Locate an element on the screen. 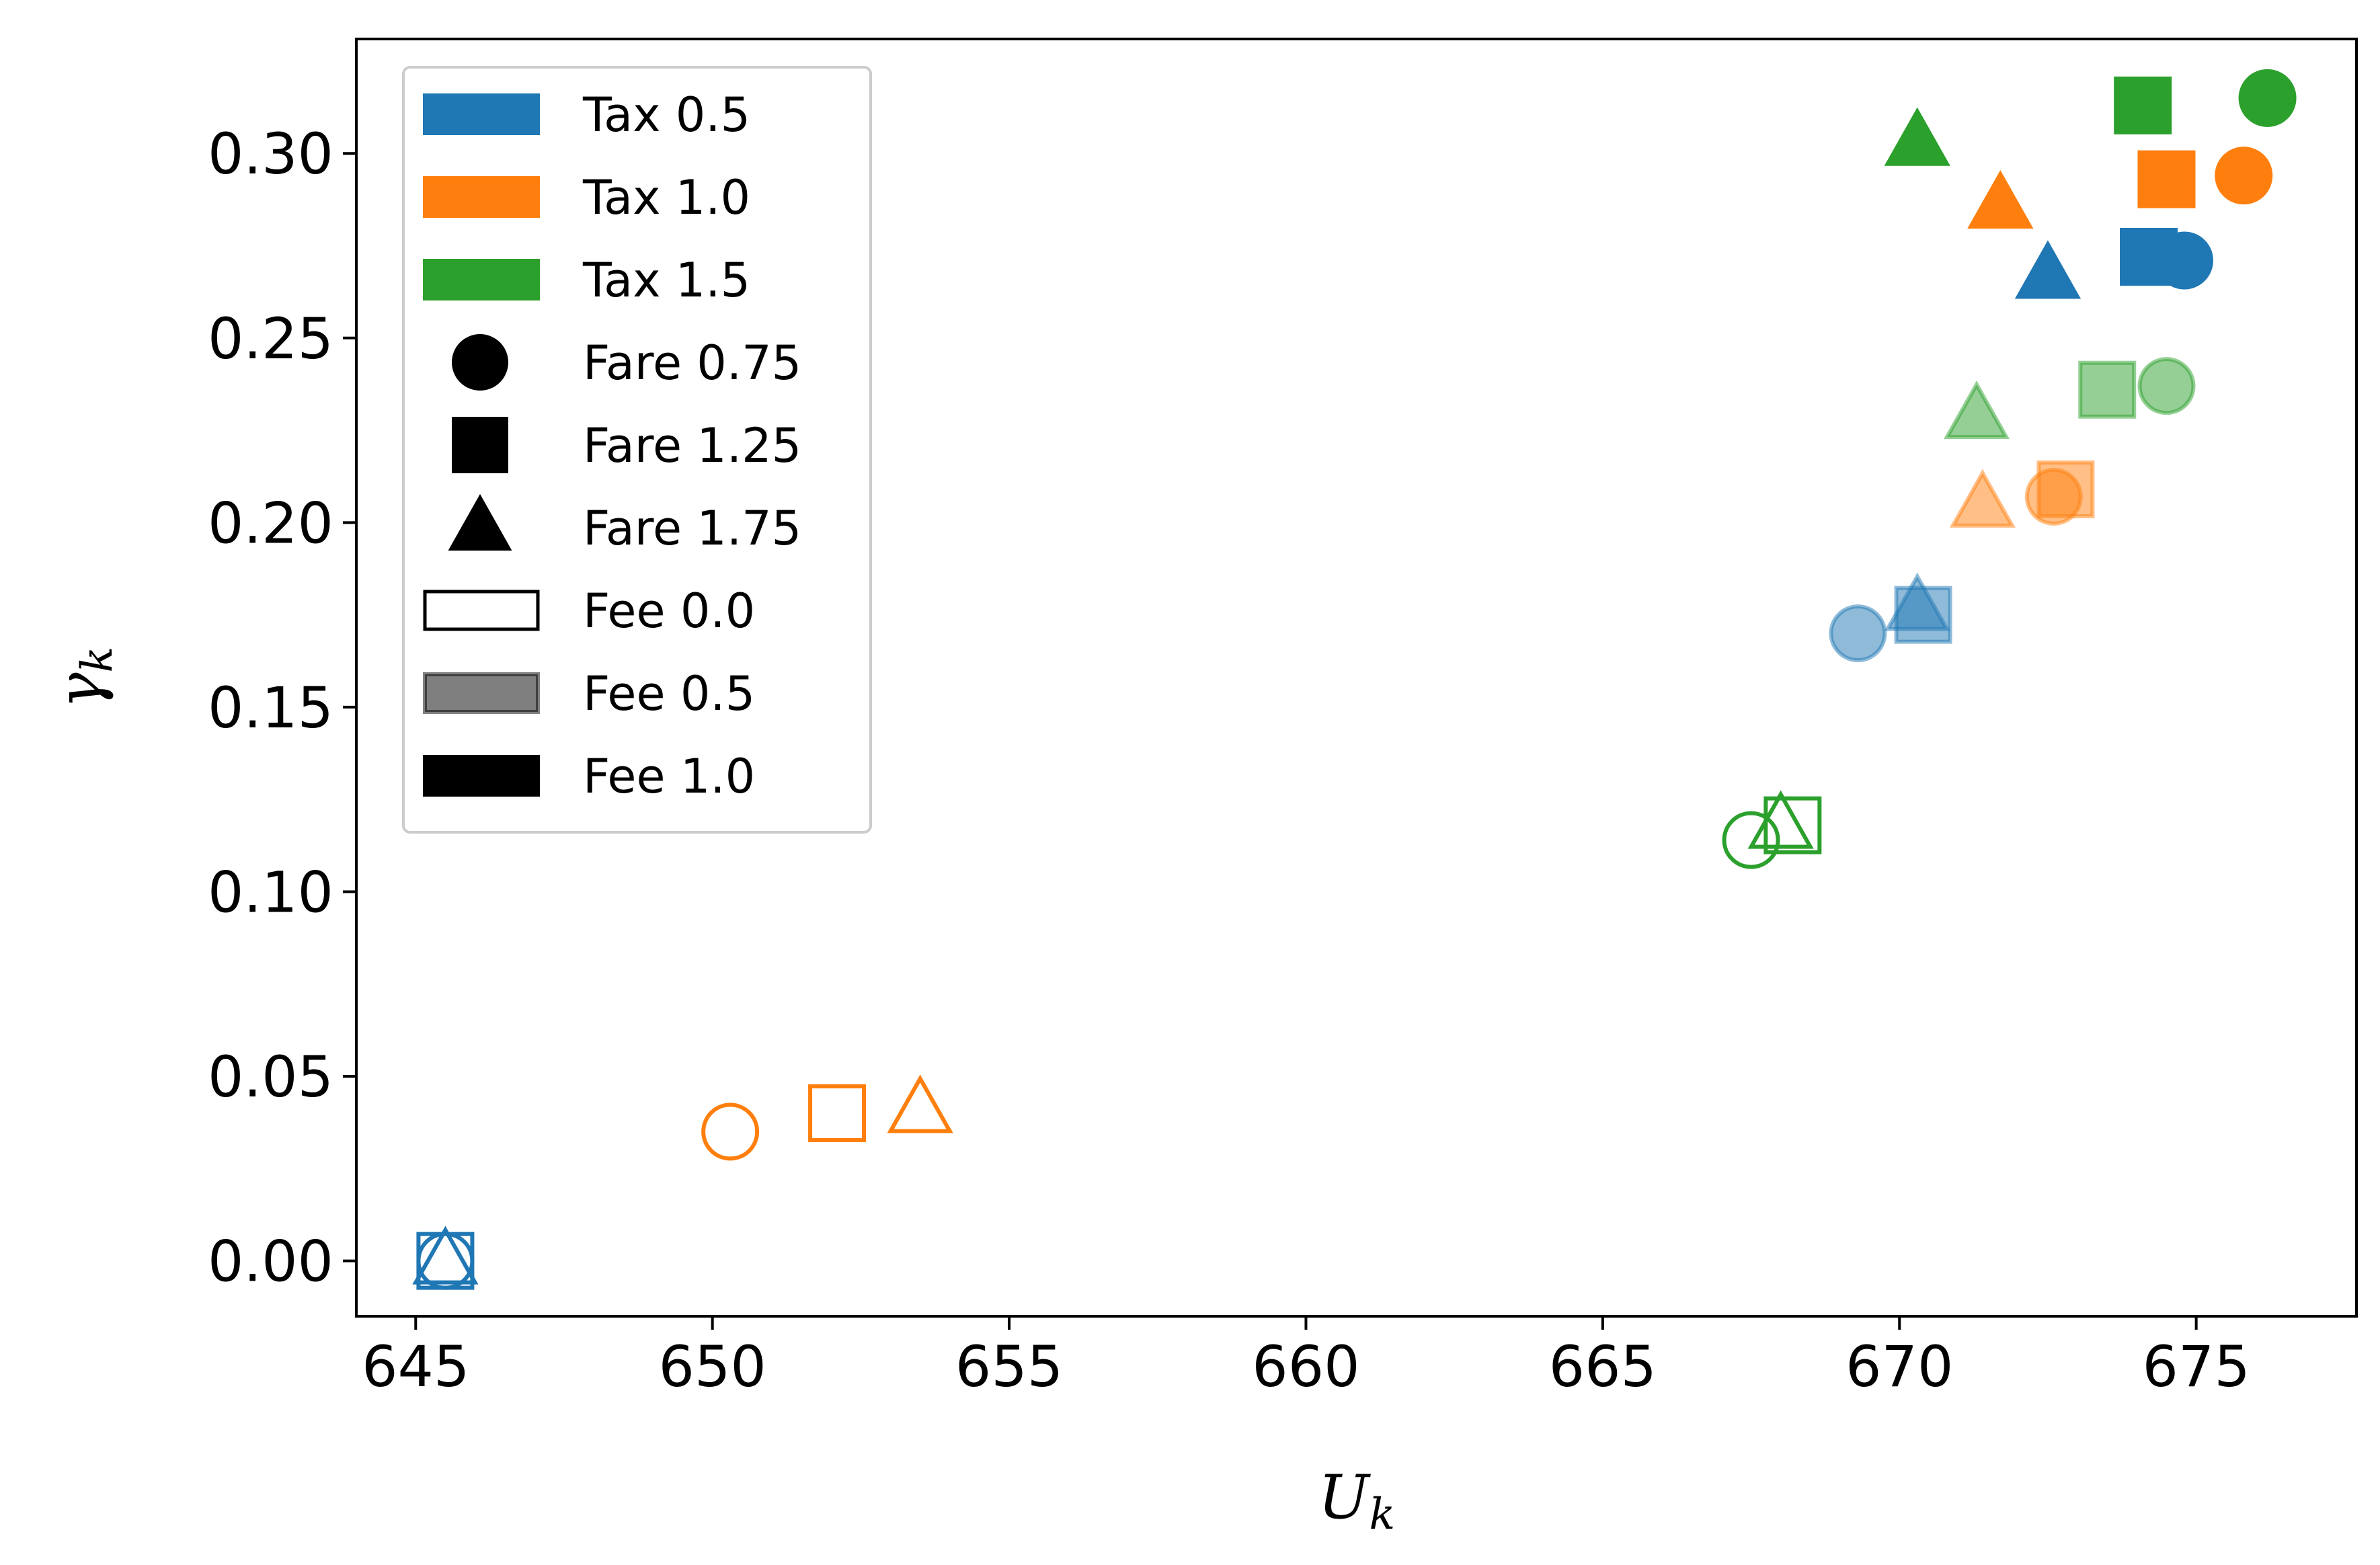 This screenshot has height=1565, width=2380. x-tick-label: 665 is located at coordinates (1603, 1367).